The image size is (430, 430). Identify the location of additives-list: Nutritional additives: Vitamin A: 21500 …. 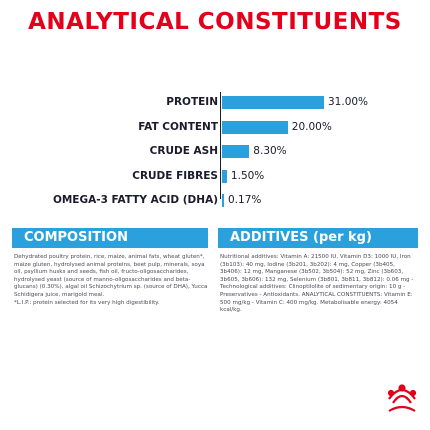
(317, 276).